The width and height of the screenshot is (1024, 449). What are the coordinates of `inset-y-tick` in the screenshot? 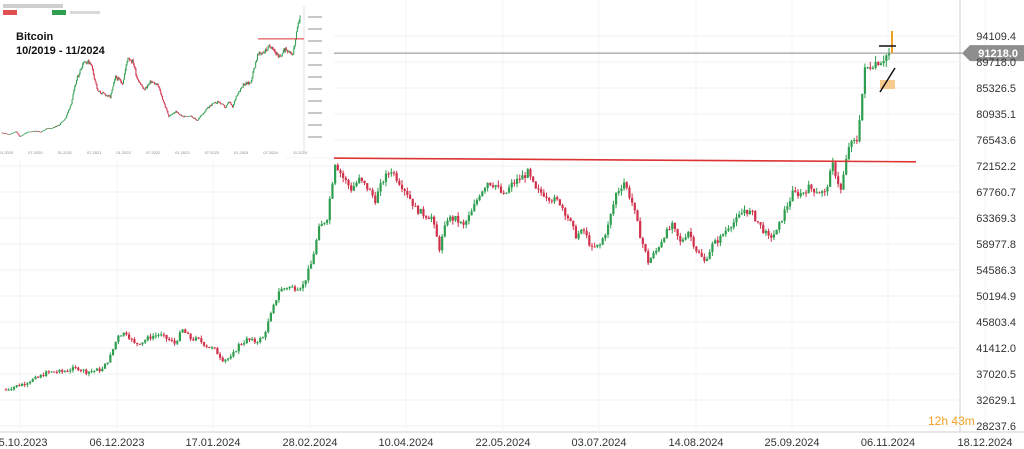 It's located at (315, 113).